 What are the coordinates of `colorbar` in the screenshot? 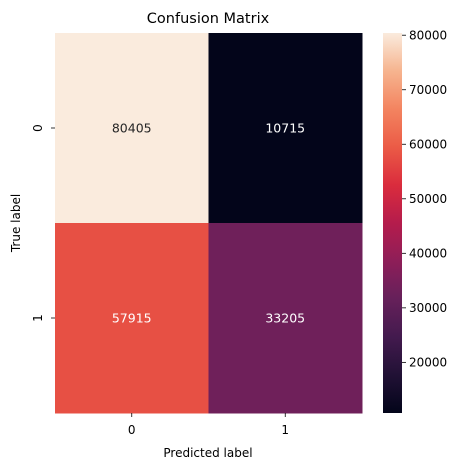 It's located at (392, 223).